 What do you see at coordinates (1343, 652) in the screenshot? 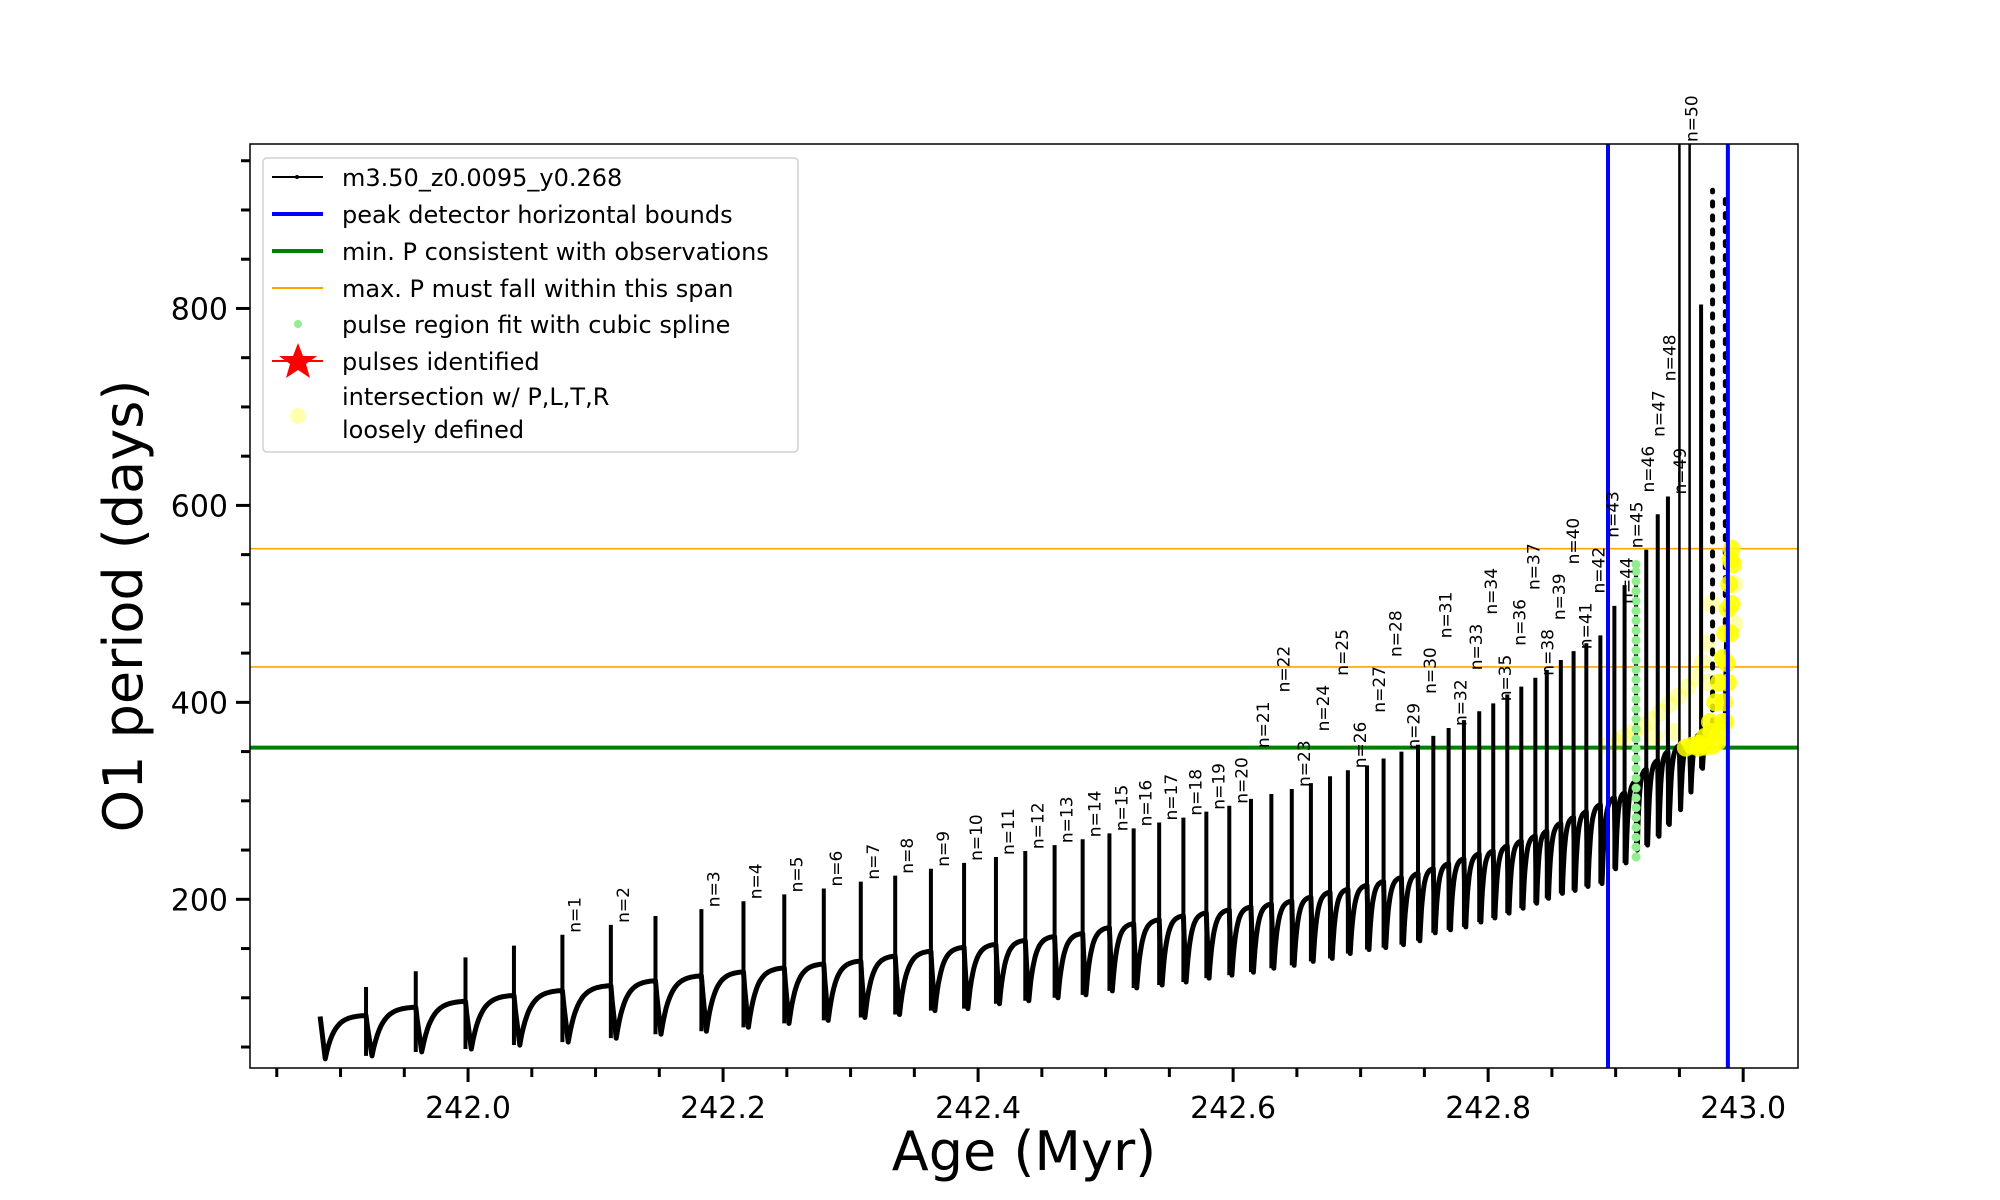
I see `pulse-label: n=25` at bounding box center [1343, 652].